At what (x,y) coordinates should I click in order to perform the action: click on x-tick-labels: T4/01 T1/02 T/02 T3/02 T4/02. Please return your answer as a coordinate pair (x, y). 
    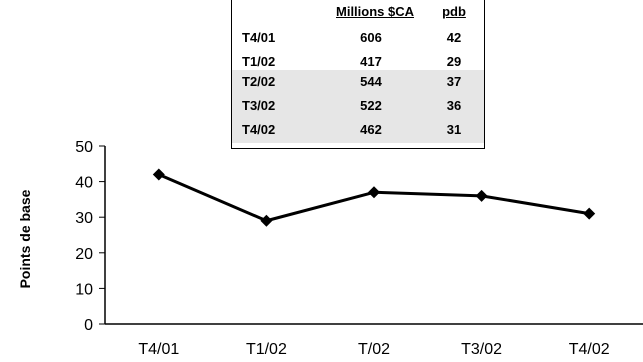
    Looking at the image, I should click on (373, 349).